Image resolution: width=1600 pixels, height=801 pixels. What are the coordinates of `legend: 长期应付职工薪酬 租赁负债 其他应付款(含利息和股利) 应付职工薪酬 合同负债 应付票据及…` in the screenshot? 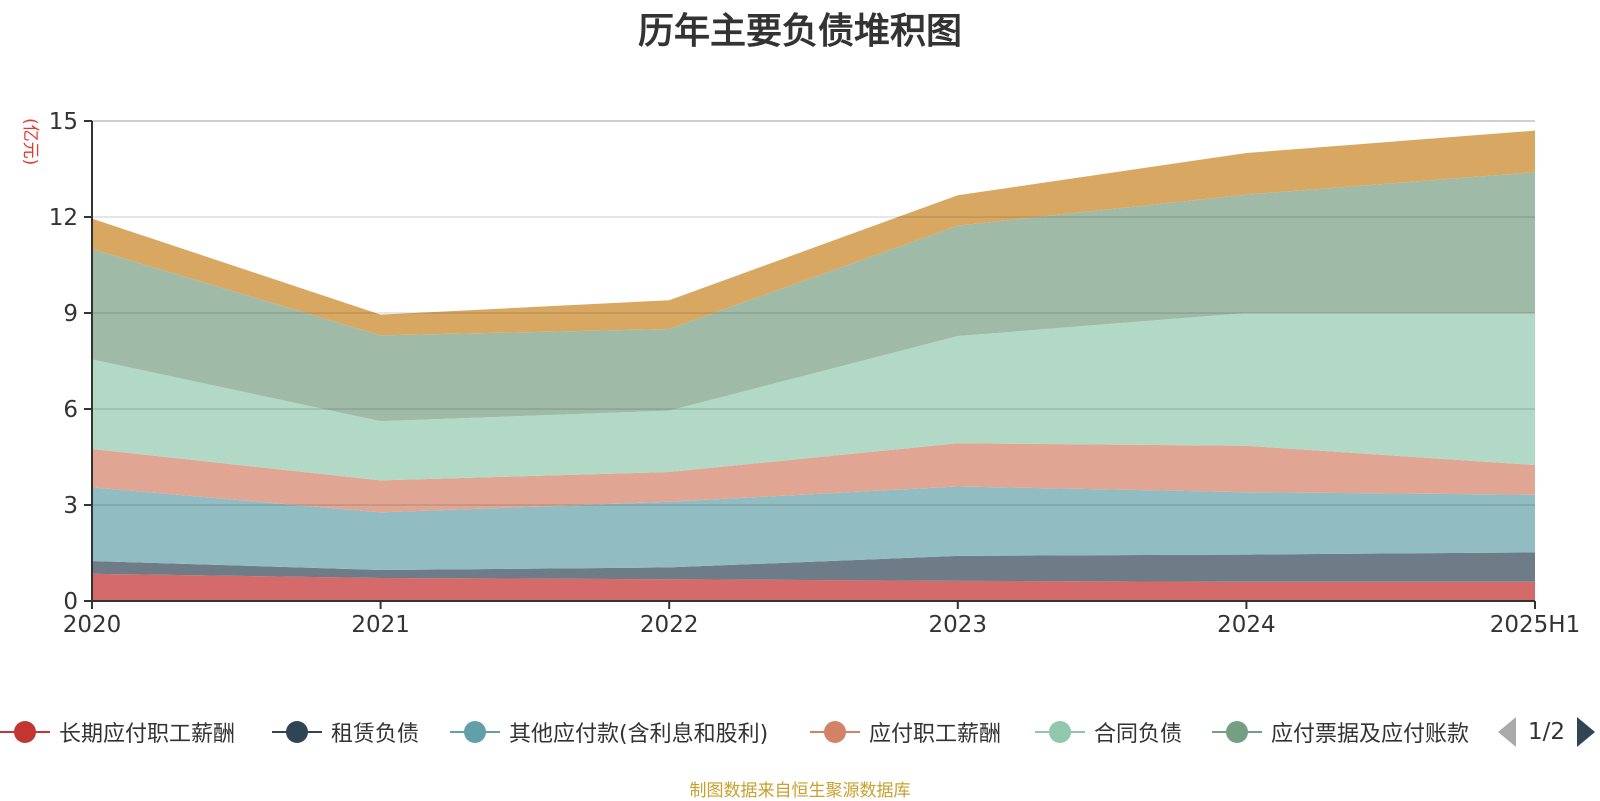 It's located at (800, 732).